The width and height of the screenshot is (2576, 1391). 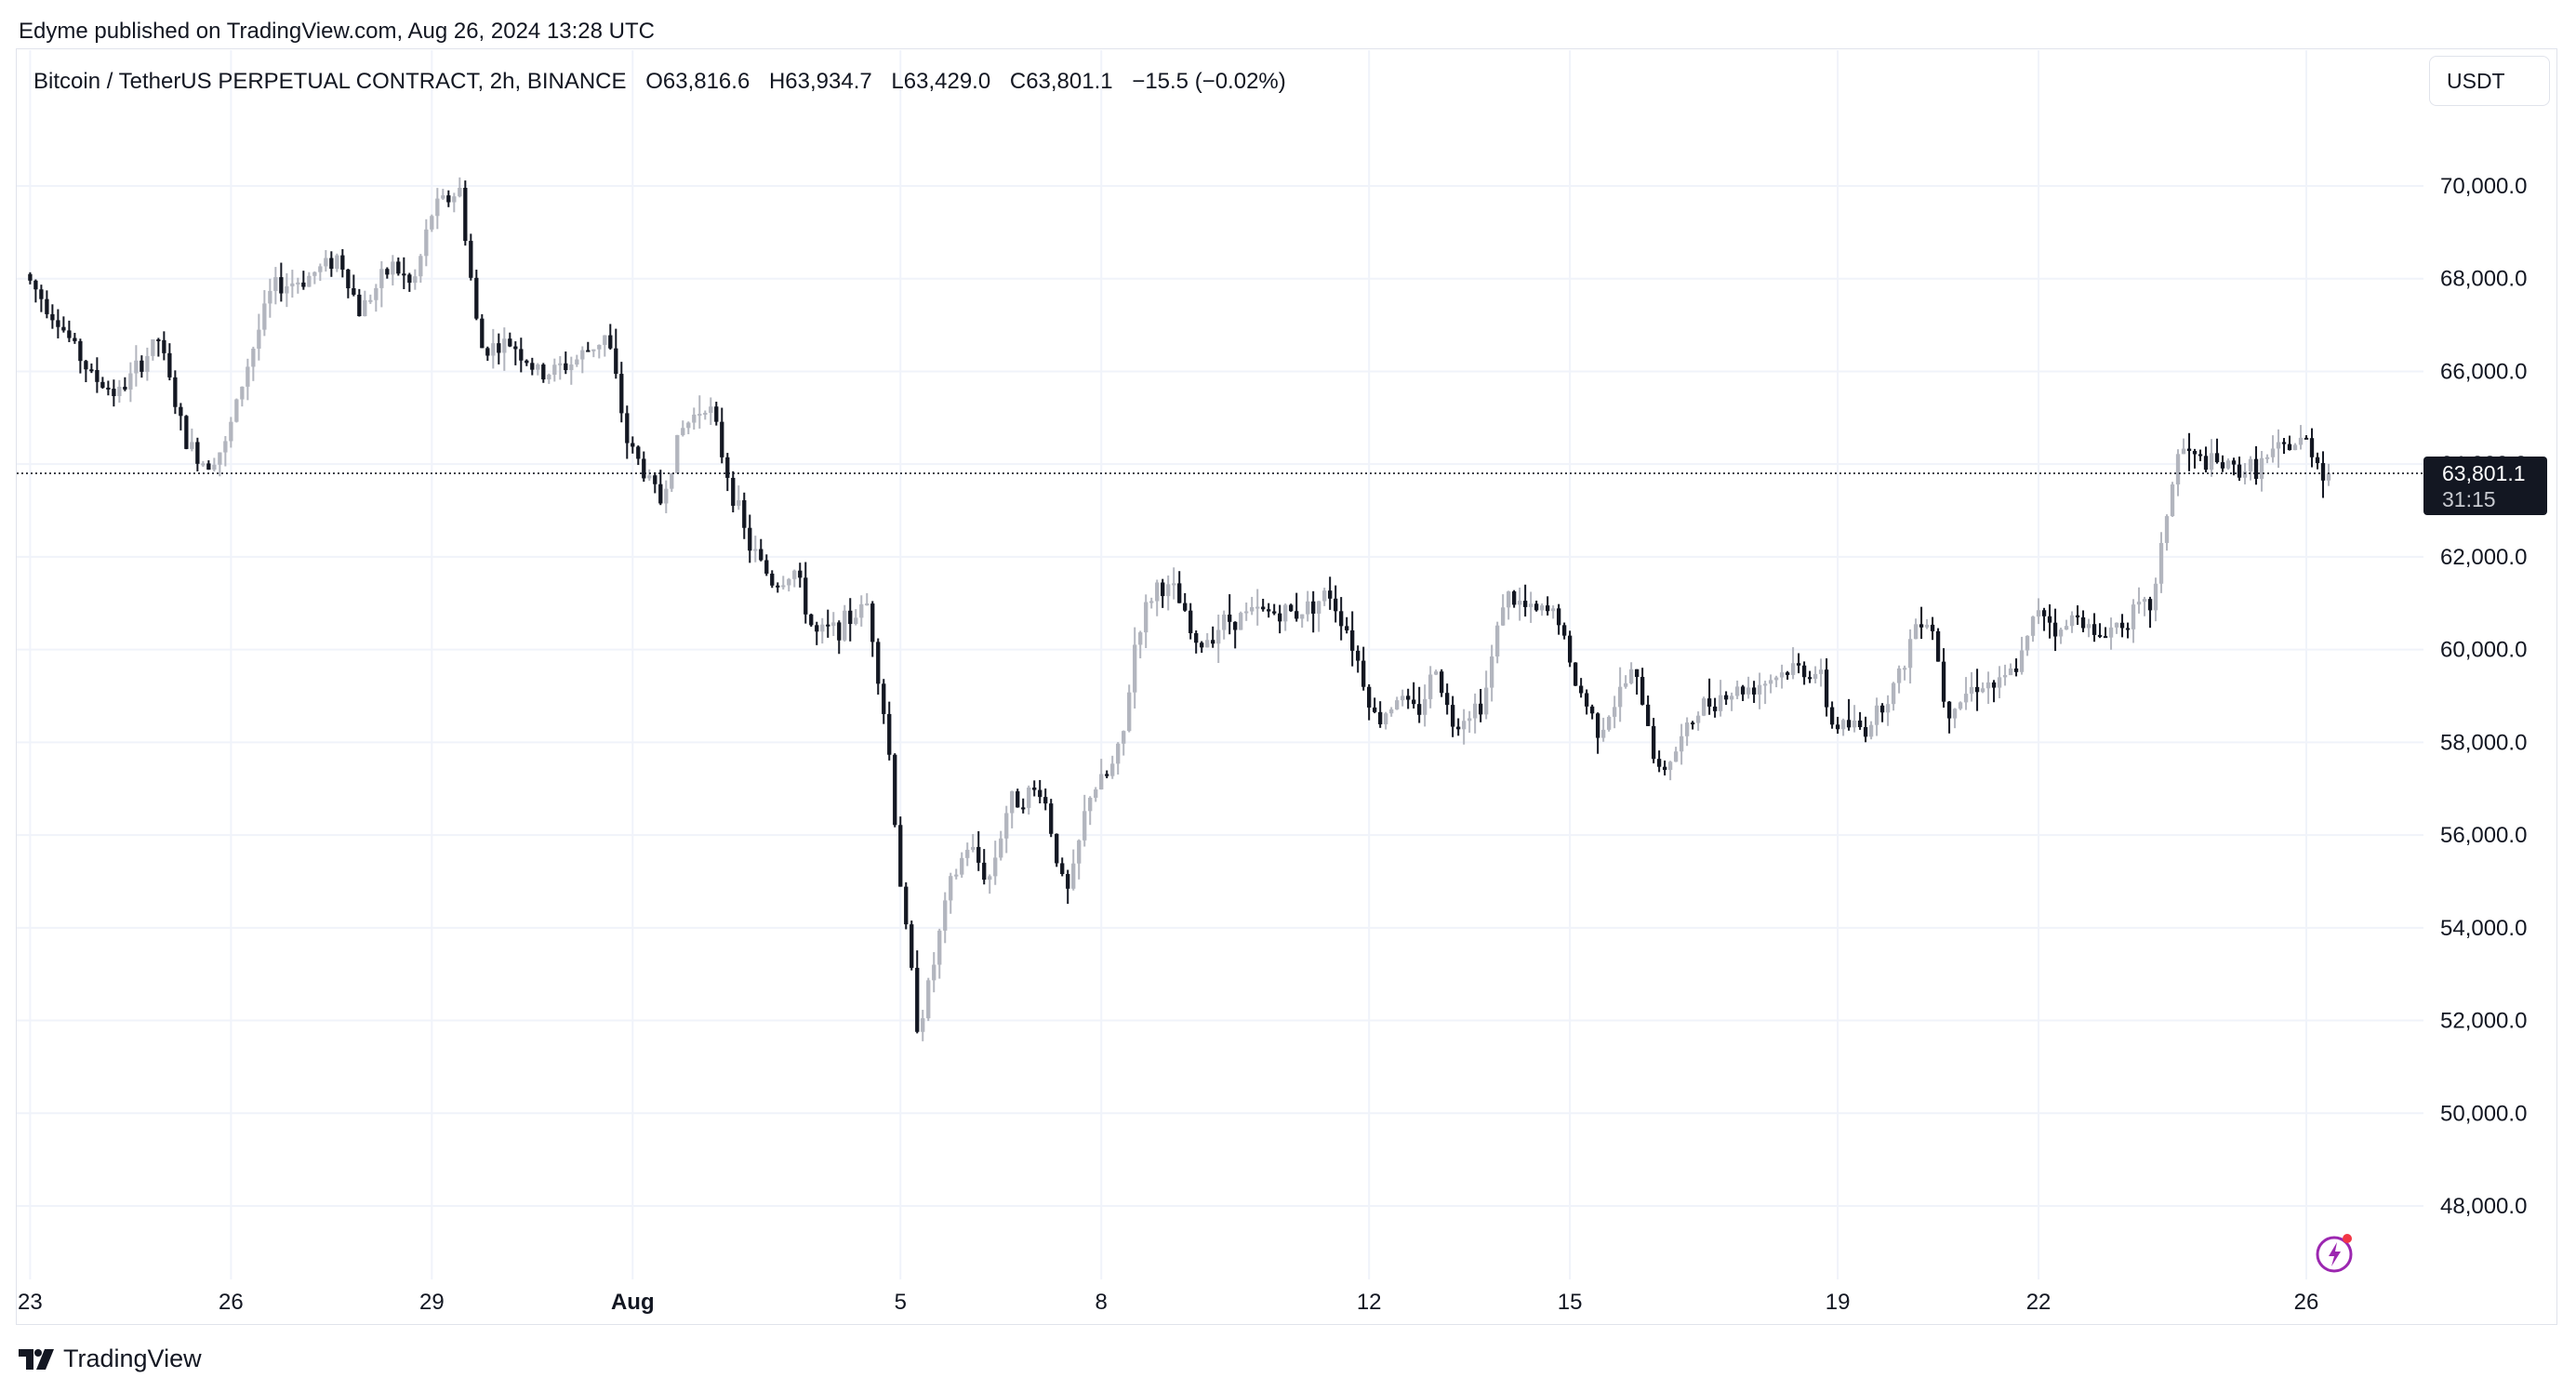 What do you see at coordinates (1101, 1302) in the screenshot?
I see `time-tick-label: 8` at bounding box center [1101, 1302].